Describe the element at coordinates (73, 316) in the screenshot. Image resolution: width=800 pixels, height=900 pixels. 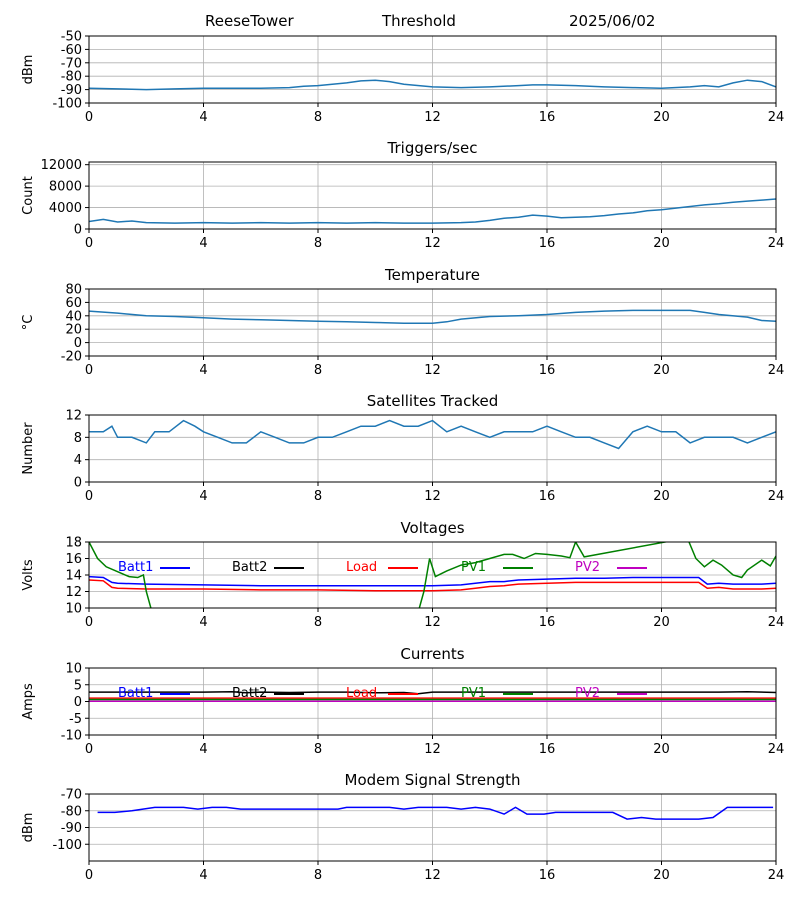
I see `y-tick-label-2-3: 40` at that location.